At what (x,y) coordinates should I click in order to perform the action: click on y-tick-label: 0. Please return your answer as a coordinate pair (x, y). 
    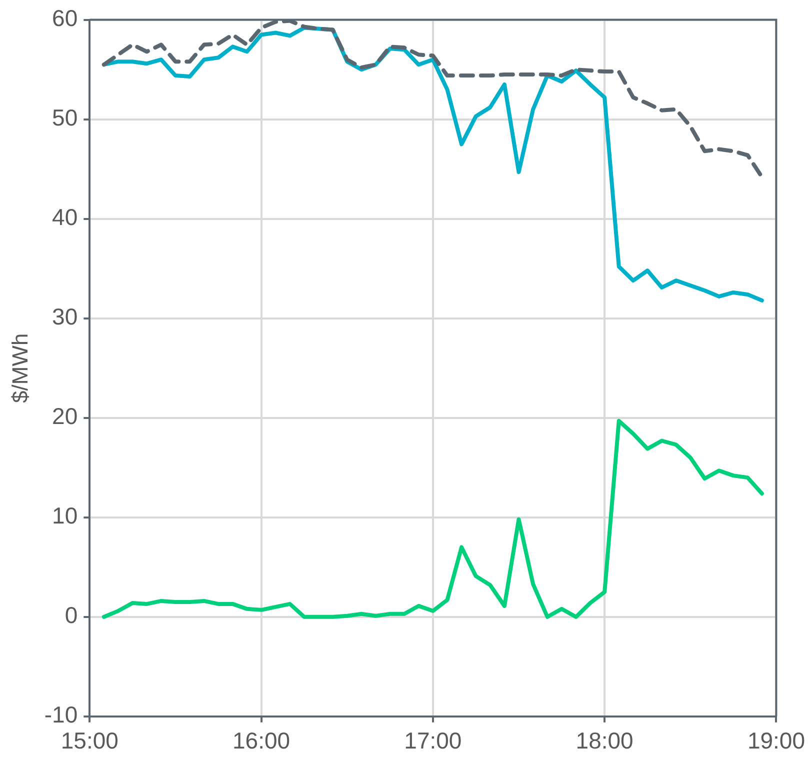
    Looking at the image, I should click on (71, 615).